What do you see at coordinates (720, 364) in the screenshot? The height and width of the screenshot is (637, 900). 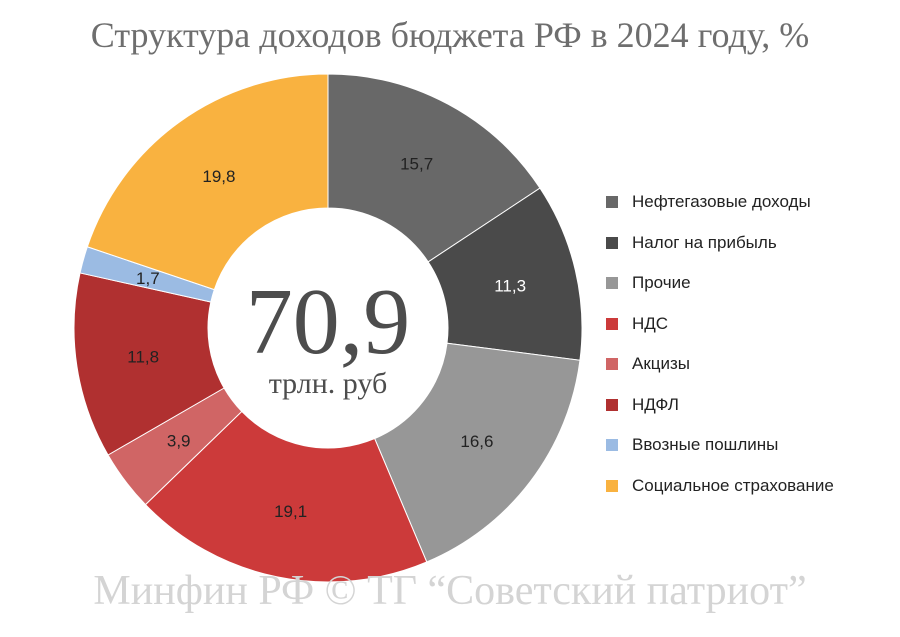 I see `legend-item-5: Акцизы` at bounding box center [720, 364].